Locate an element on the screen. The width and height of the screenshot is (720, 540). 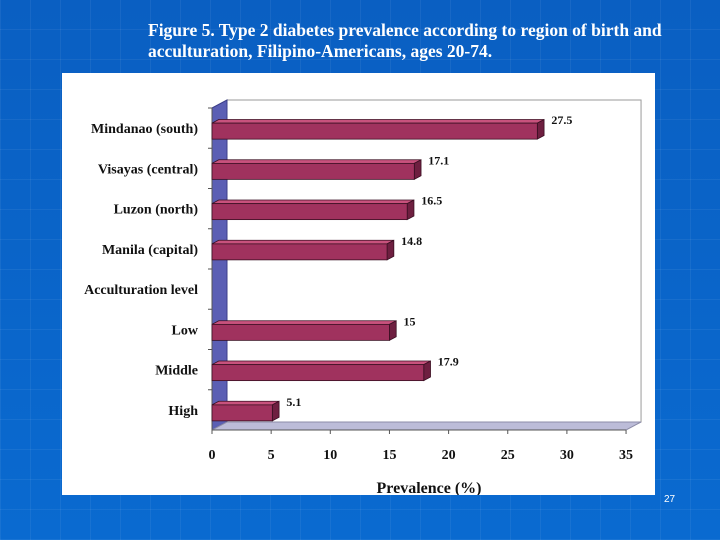
data-label: 5.1 is located at coordinates (293, 402).